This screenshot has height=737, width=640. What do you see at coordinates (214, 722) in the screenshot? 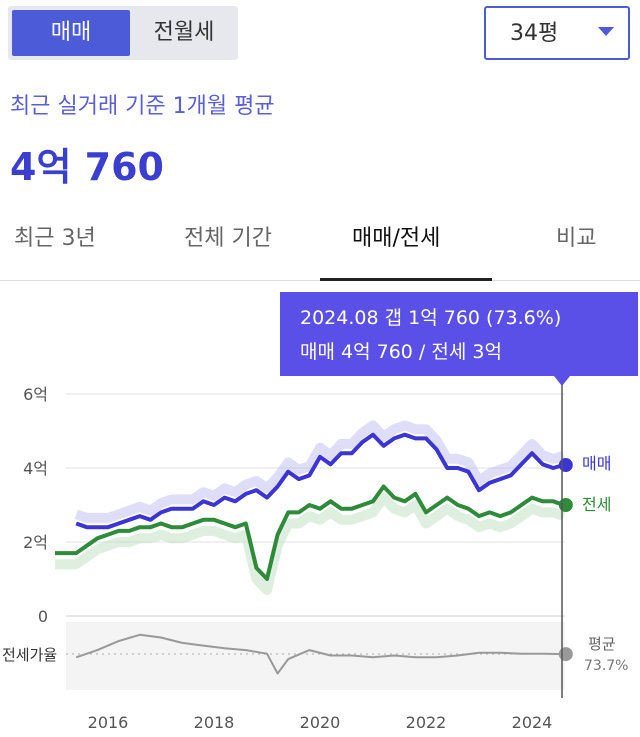
I see `x-tick-label: 2018` at bounding box center [214, 722].